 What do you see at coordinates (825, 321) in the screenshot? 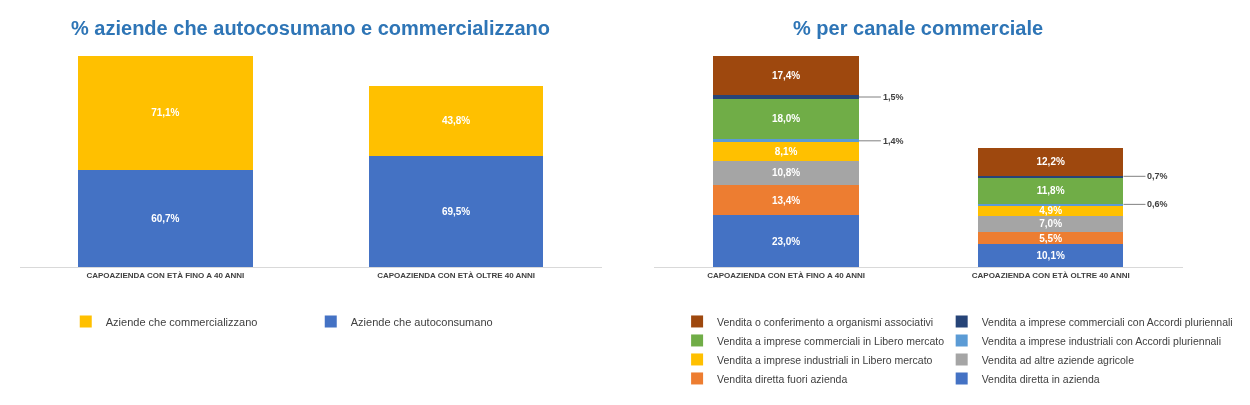
I see `legend-label: Vendita o conferimento a organismi associativi` at bounding box center [825, 321].